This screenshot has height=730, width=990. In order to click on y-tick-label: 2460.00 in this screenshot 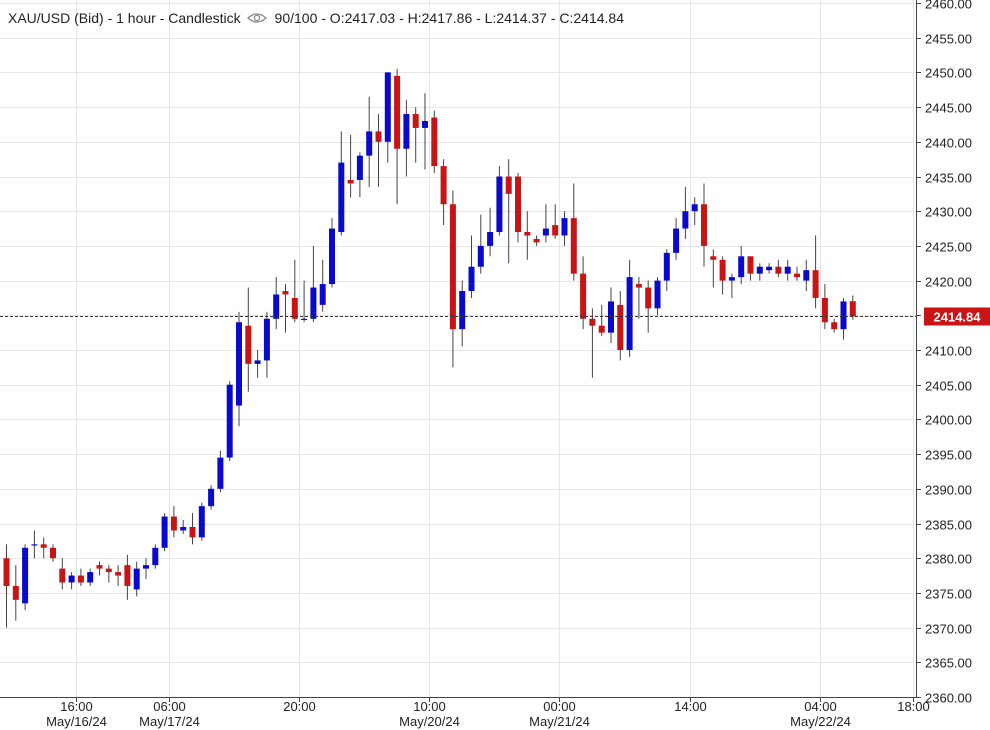, I will do `click(948, 6)`.